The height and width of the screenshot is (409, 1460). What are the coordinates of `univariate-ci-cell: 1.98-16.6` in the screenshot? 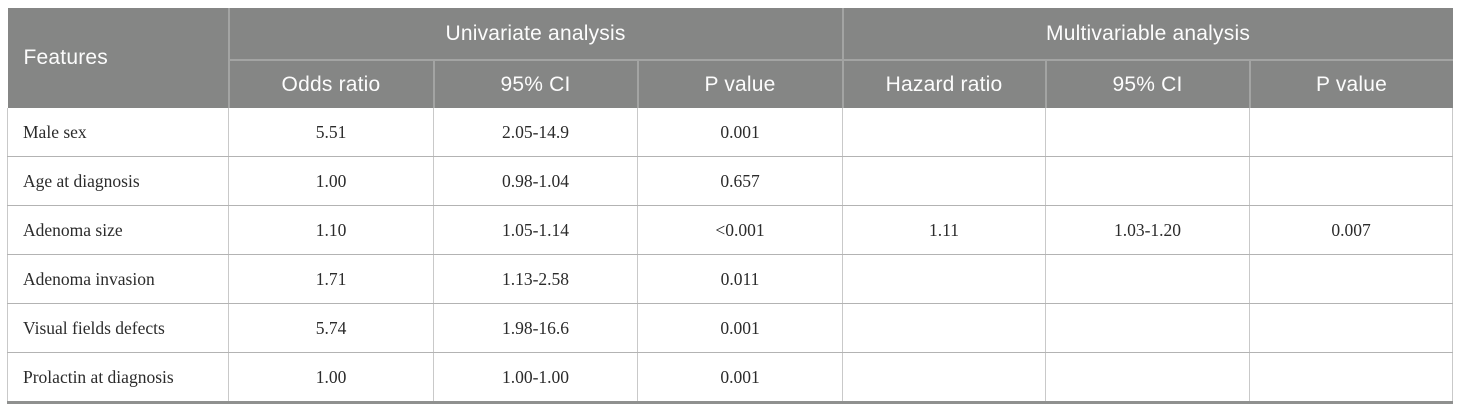 It's located at (535, 328).